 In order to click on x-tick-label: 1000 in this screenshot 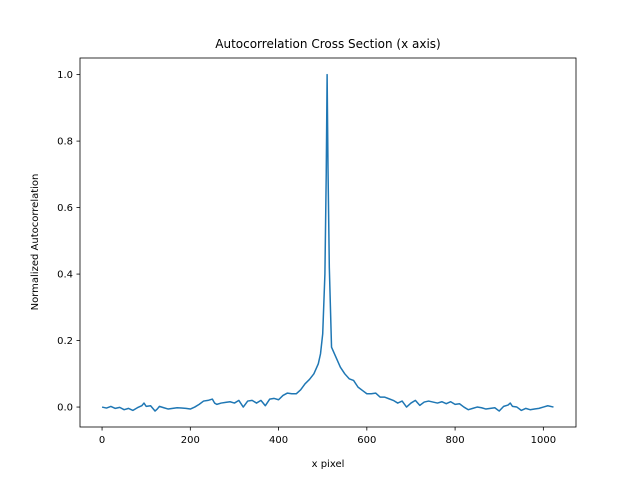, I will do `click(543, 440)`.